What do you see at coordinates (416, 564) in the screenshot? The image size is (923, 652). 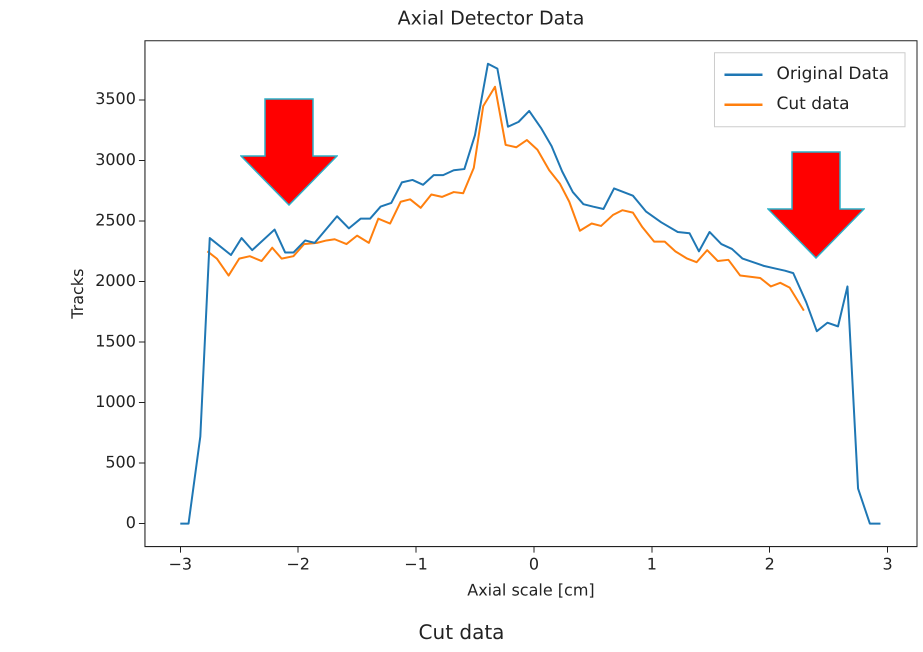 I see `x-tick-label: −1` at bounding box center [416, 564].